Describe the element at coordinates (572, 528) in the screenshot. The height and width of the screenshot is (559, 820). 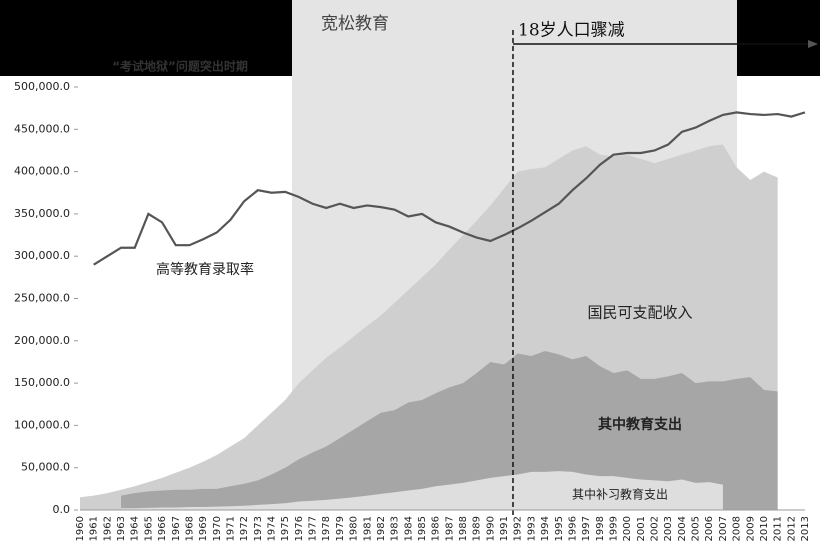
I see `x-tick-label: 1996` at that location.